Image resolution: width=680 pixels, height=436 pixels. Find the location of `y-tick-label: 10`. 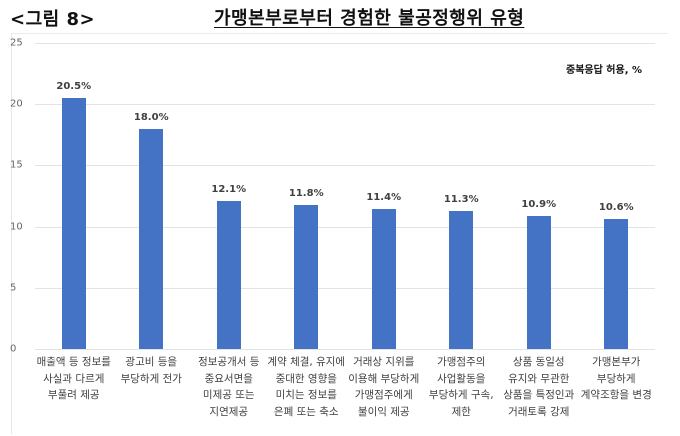

y-tick-label: 10 is located at coordinates (16, 227).